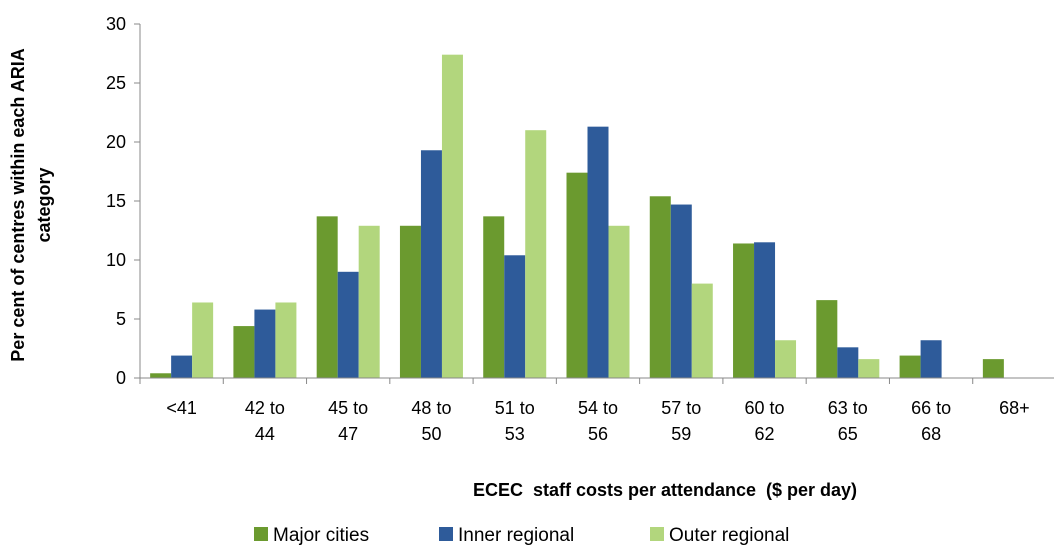  What do you see at coordinates (598, 434) in the screenshot?
I see `x-tick-label: 56` at bounding box center [598, 434].